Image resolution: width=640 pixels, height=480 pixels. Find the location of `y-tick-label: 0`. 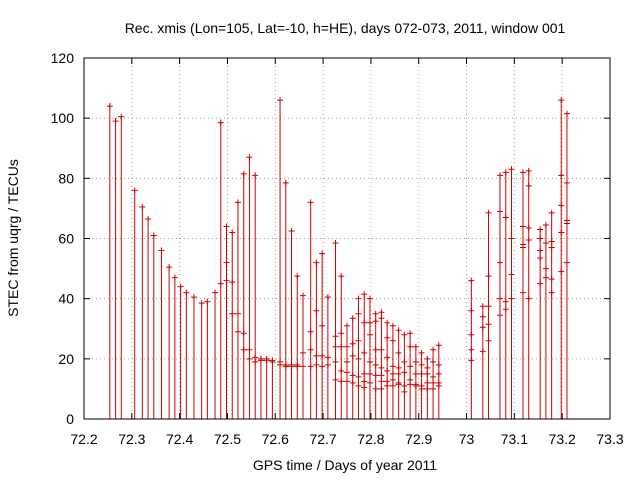

y-tick-label: 0 is located at coordinates (70, 419).